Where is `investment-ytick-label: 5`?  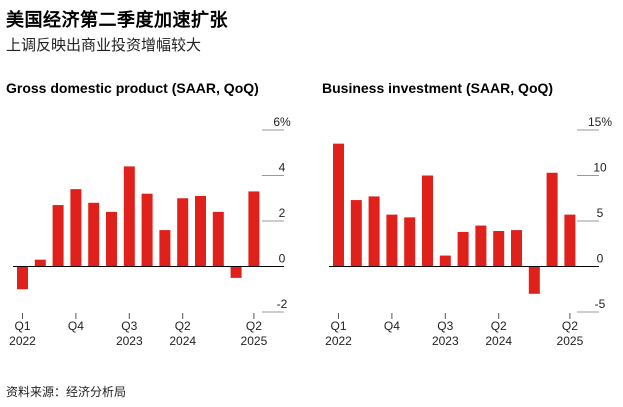 investment-ytick-label: 5 is located at coordinates (600, 213).